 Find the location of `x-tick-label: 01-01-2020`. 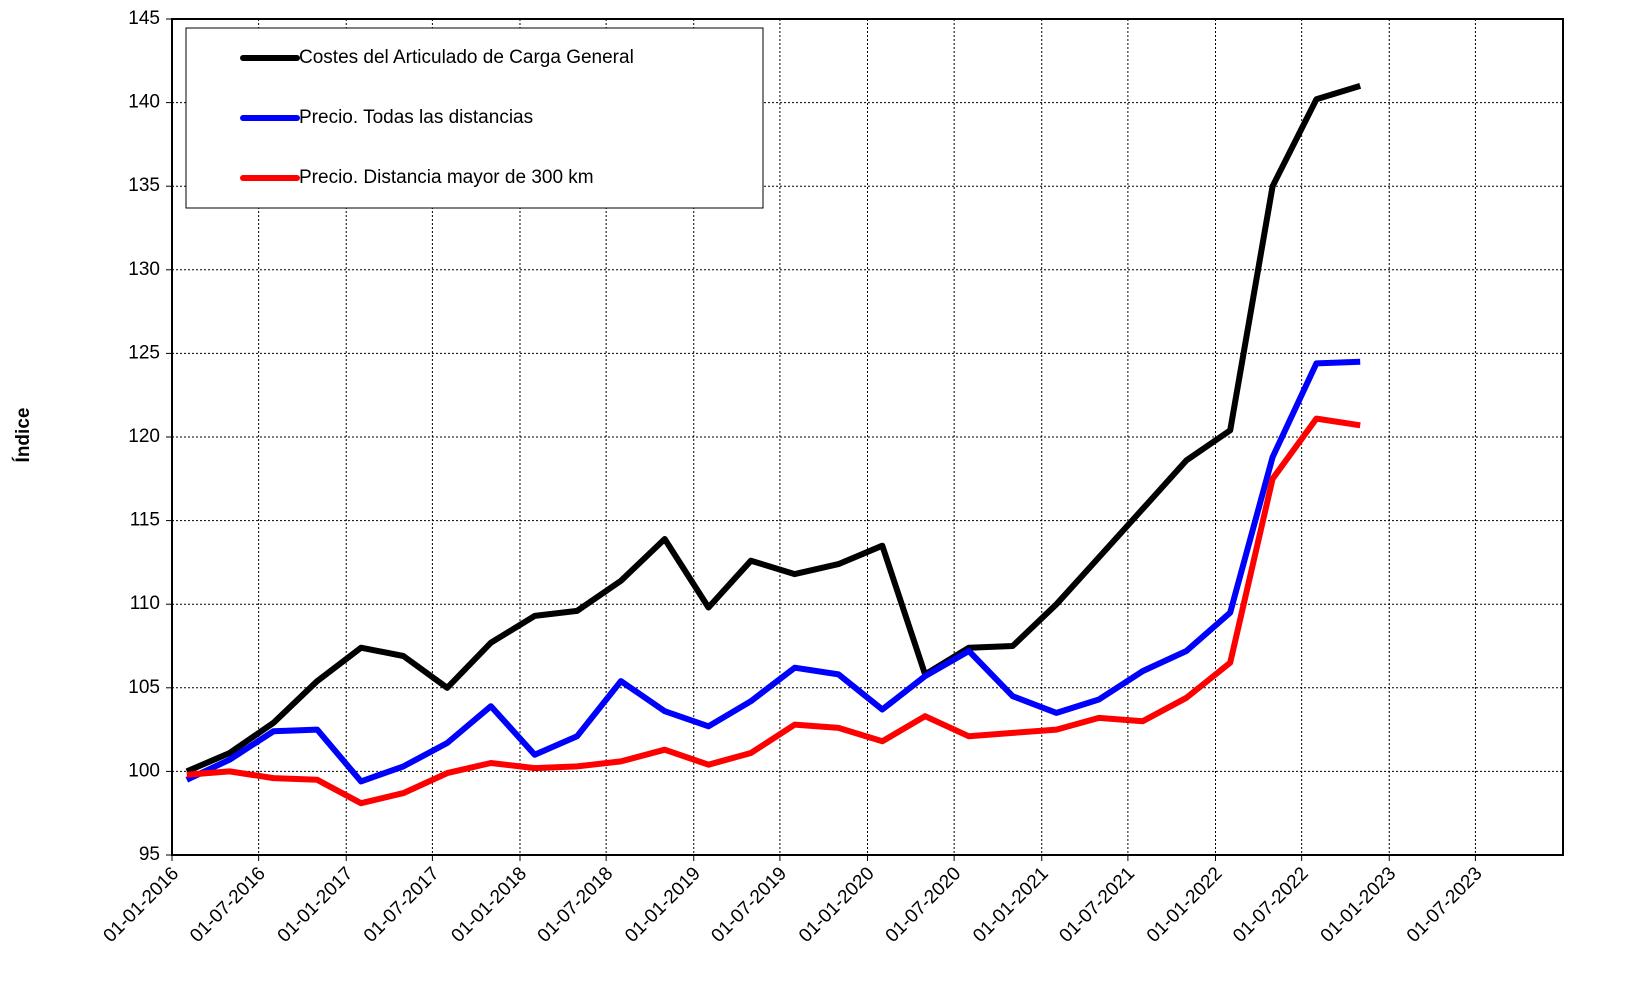

x-tick-label: 01-01-2020 is located at coordinates (837, 905).